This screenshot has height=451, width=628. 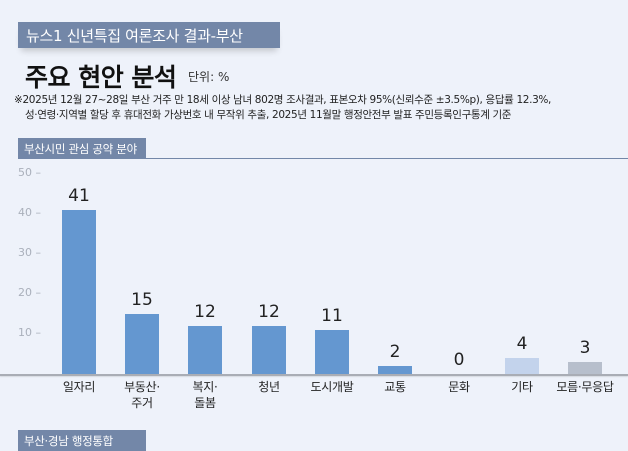 I want to click on value-label: 11, so click(x=332, y=316).